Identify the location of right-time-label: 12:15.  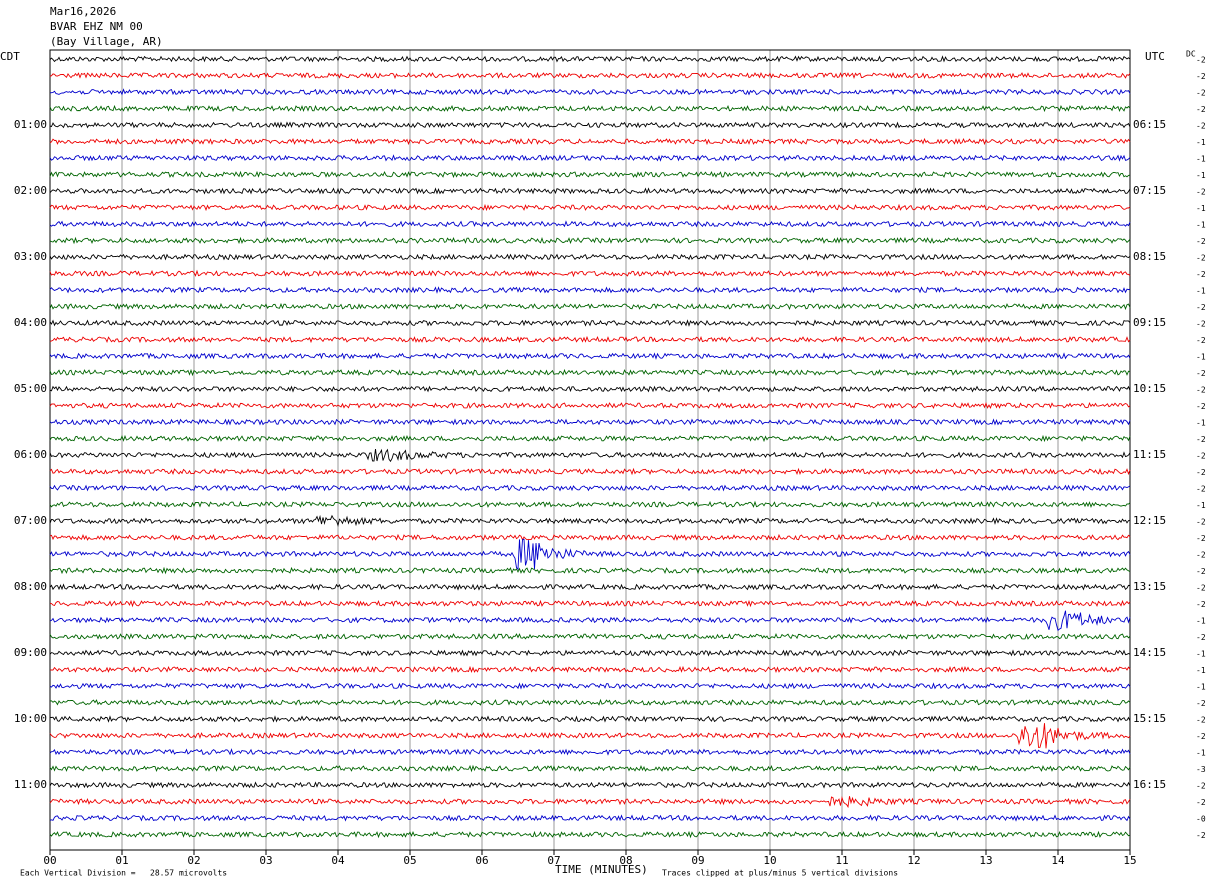
(1149, 520).